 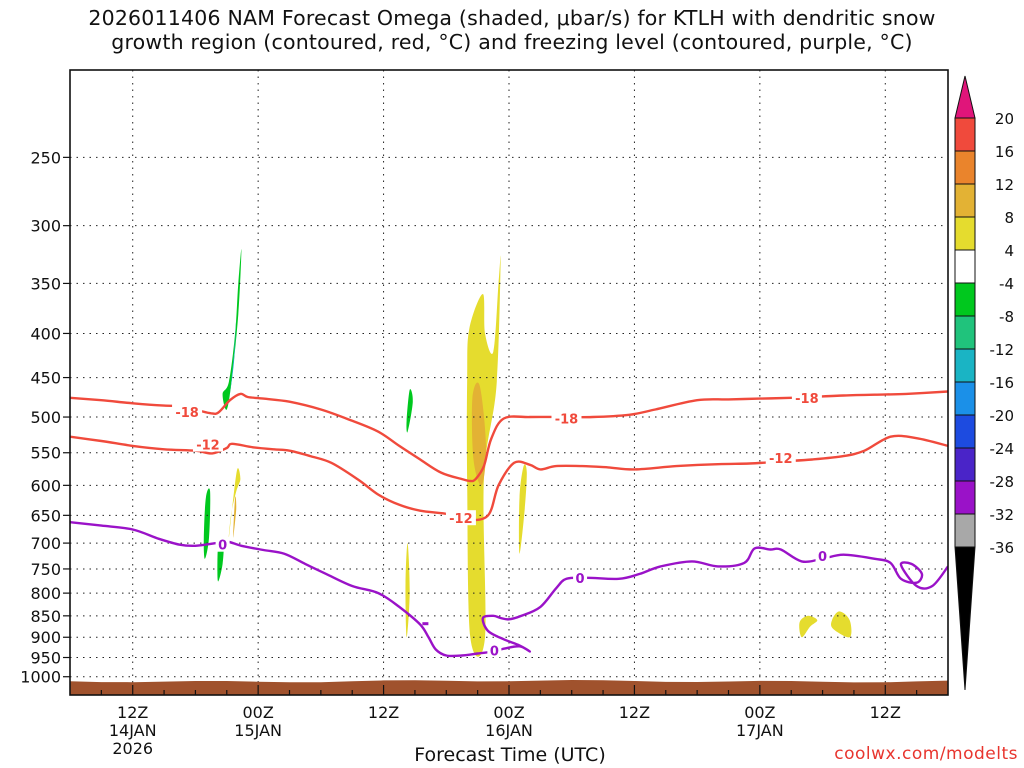 What do you see at coordinates (1002, 383) in the screenshot?
I see `colorbar-tick-label: -16` at bounding box center [1002, 383].